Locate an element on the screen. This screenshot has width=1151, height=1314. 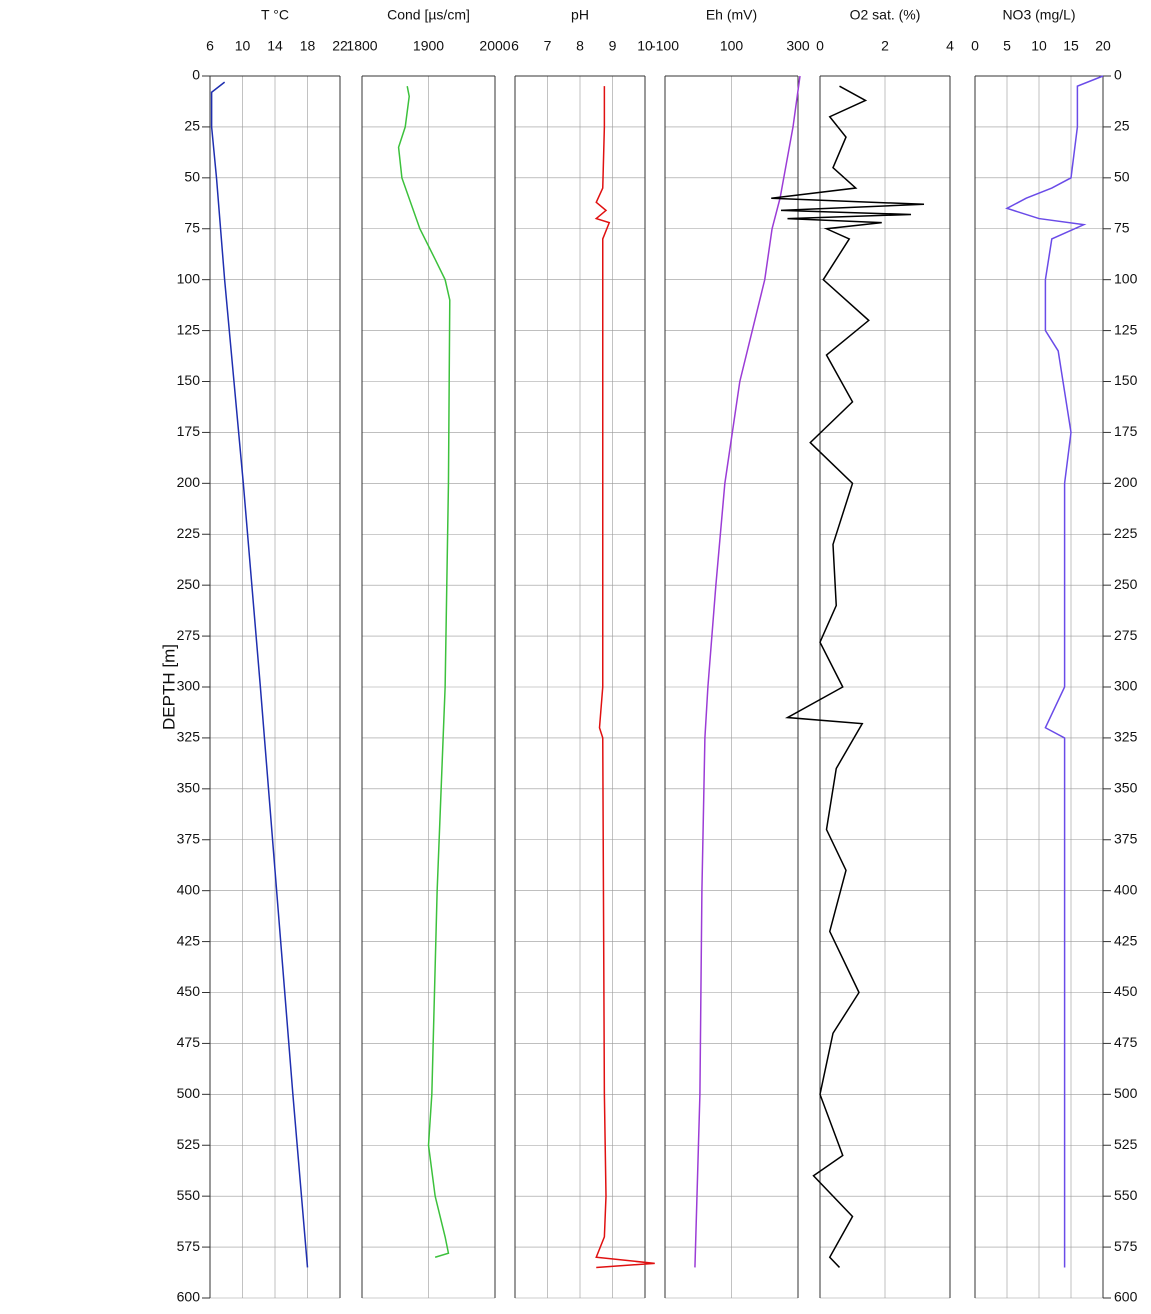
x-tick-label: 7 is located at coordinates (548, 46).